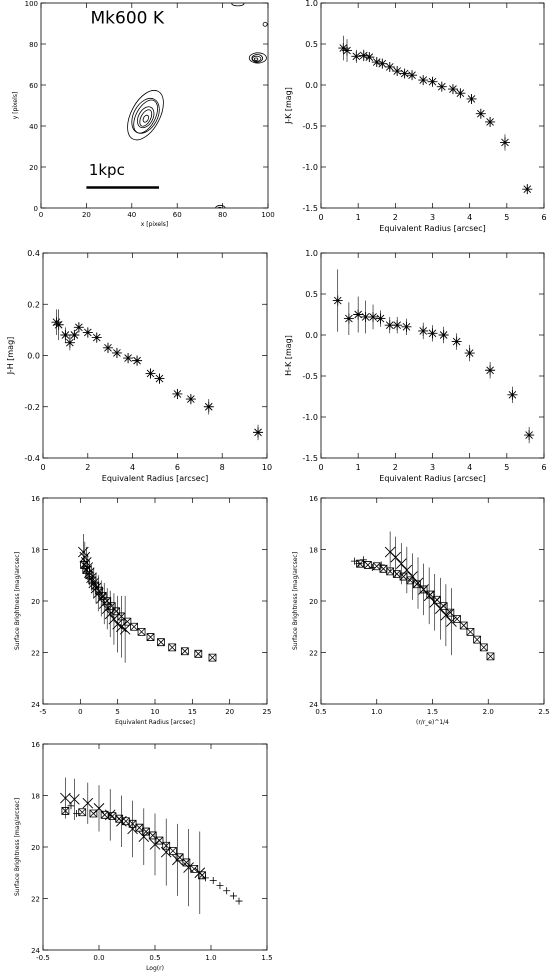 The width and height of the screenshot is (550, 978). What do you see at coordinates (311, 294) in the screenshot?
I see `y-tick-label: 0.5` at bounding box center [311, 294].